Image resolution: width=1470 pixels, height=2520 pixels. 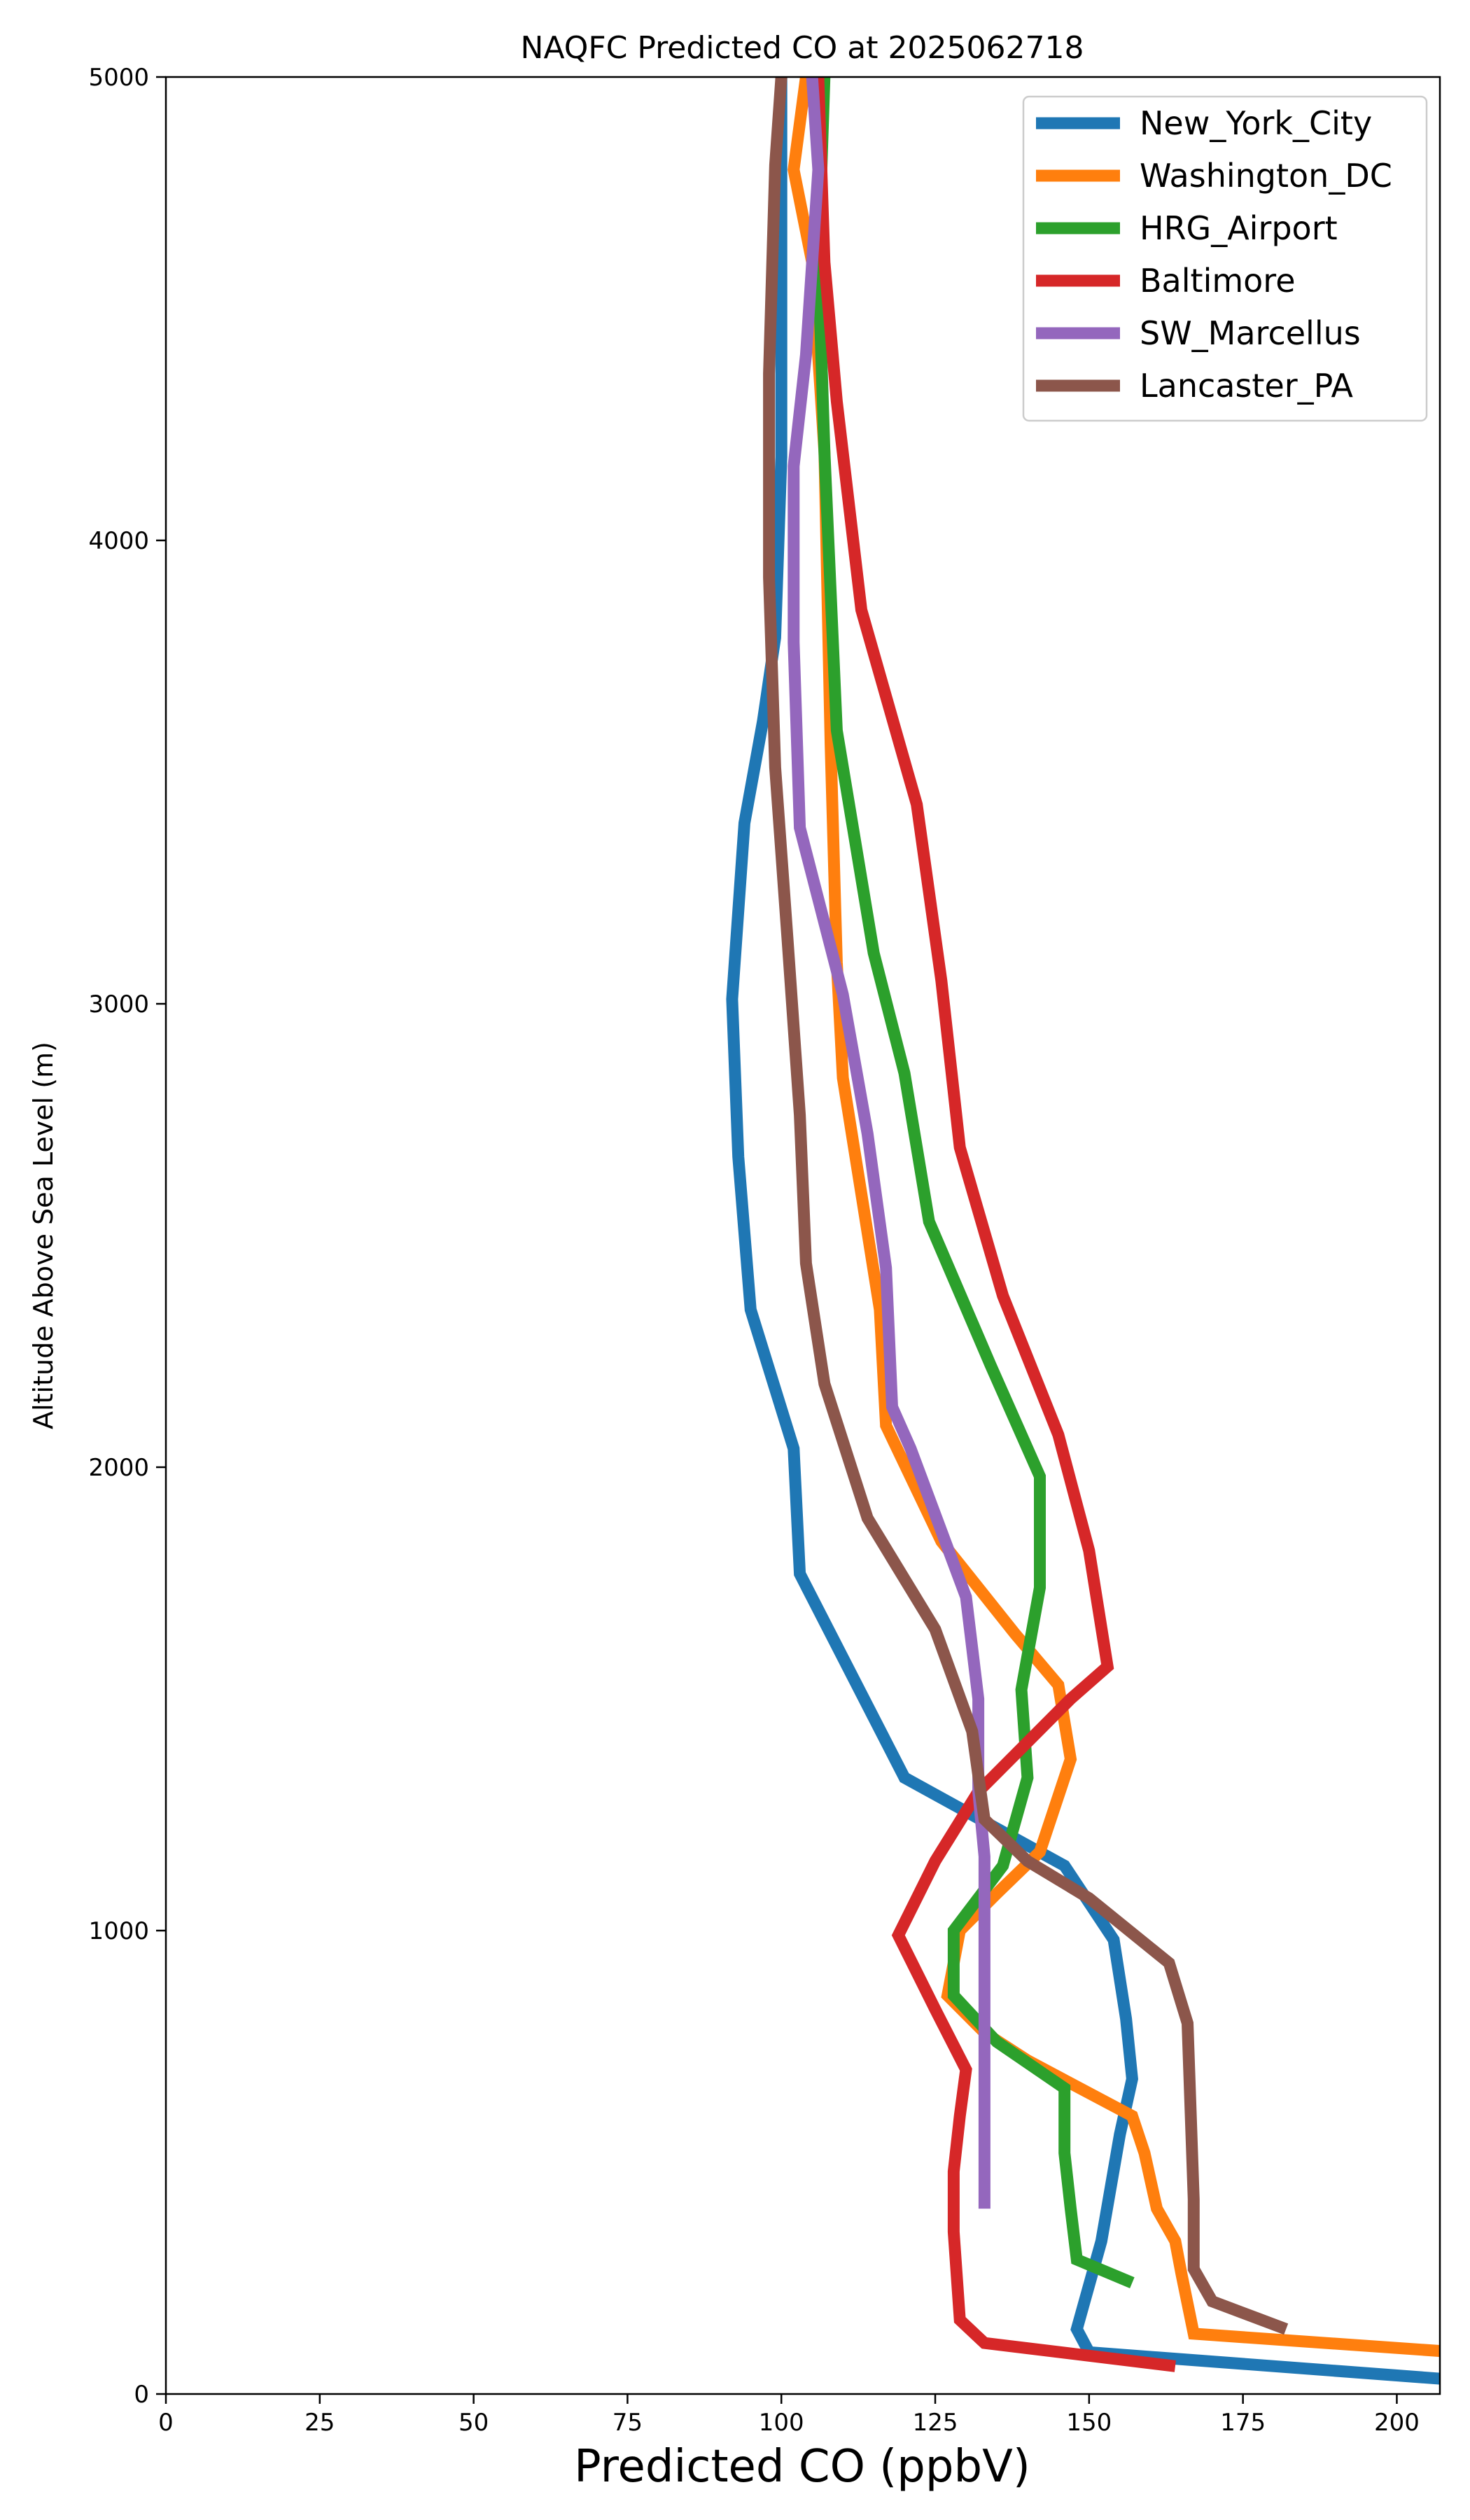 What do you see at coordinates (118, 1004) in the screenshot?
I see `y-tick-label: 3000` at bounding box center [118, 1004].